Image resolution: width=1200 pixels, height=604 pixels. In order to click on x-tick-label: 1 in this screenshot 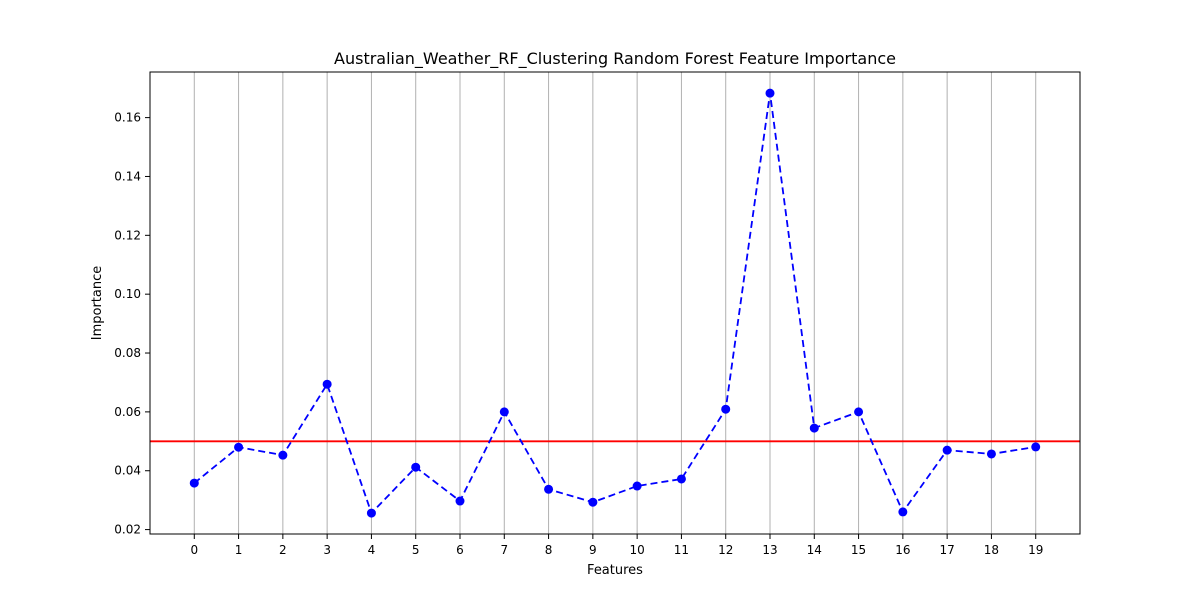, I will do `click(239, 550)`.